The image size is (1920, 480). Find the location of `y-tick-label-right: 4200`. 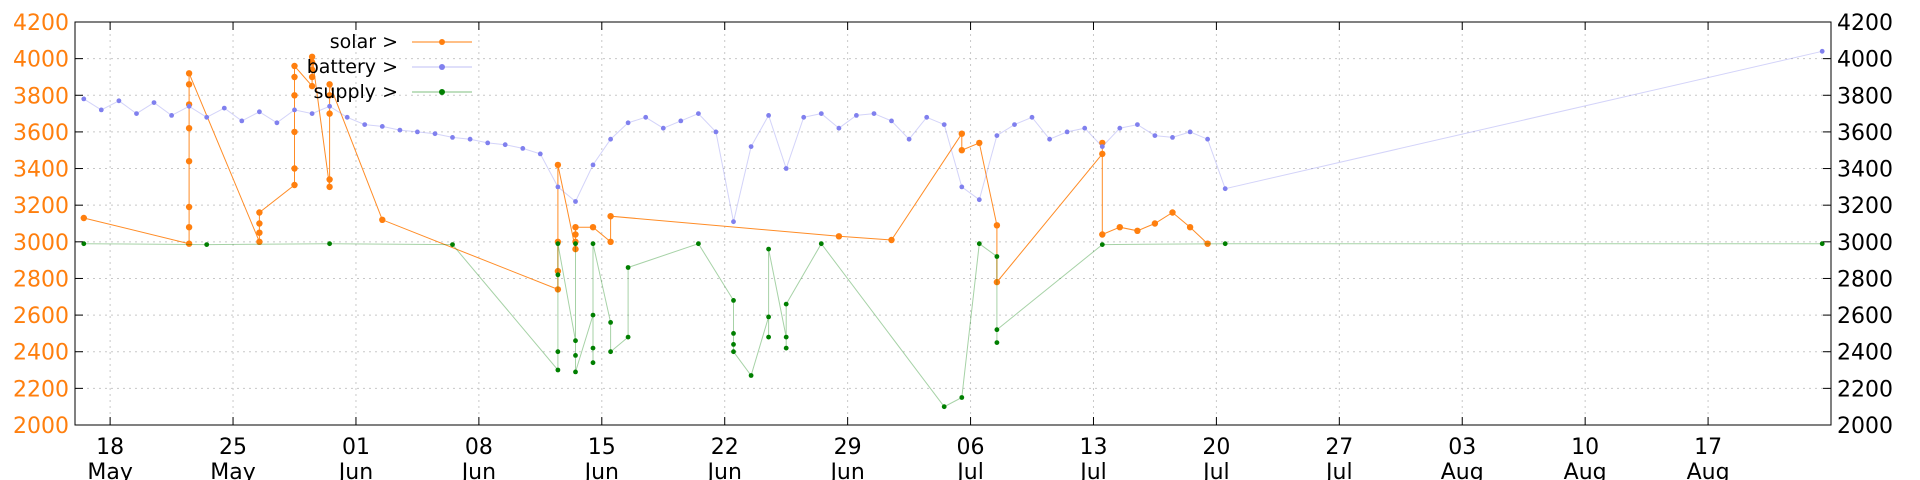

y-tick-label-right: 4200 is located at coordinates (1865, 23).